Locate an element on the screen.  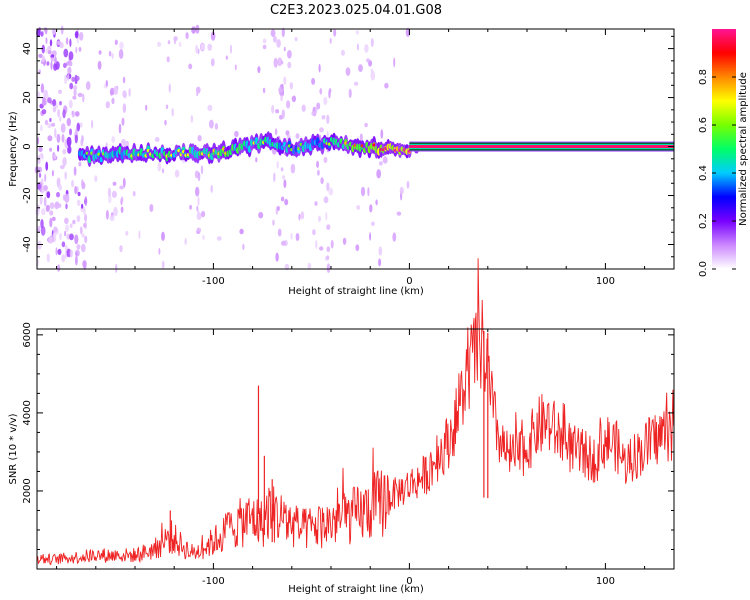
spectrogram-x-tick-labels: -100 0 100 is located at coordinates (408, 281).